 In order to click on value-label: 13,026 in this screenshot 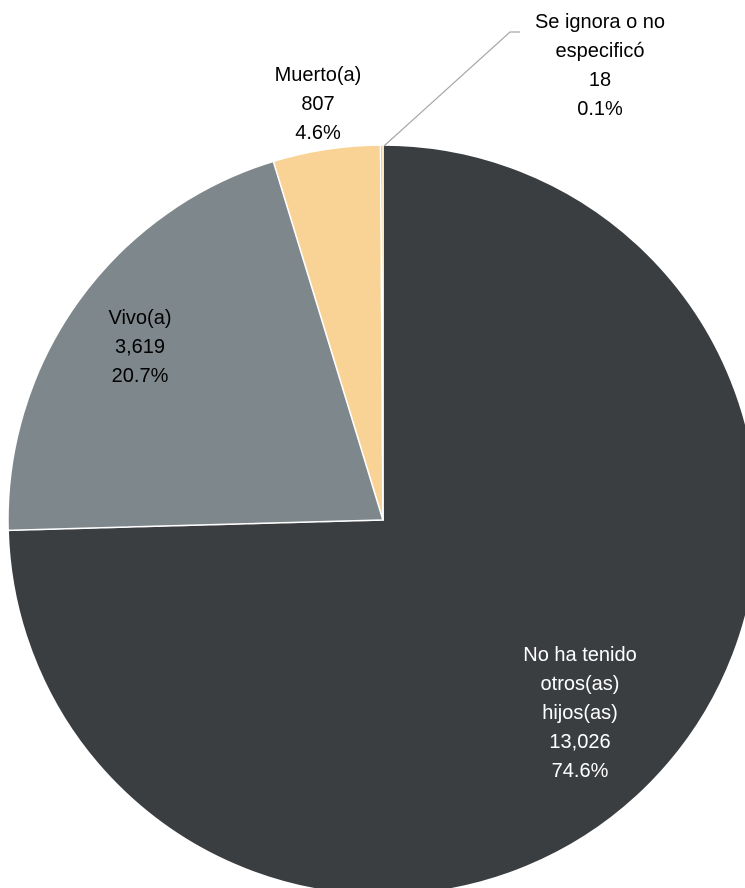, I will do `click(580, 742)`.